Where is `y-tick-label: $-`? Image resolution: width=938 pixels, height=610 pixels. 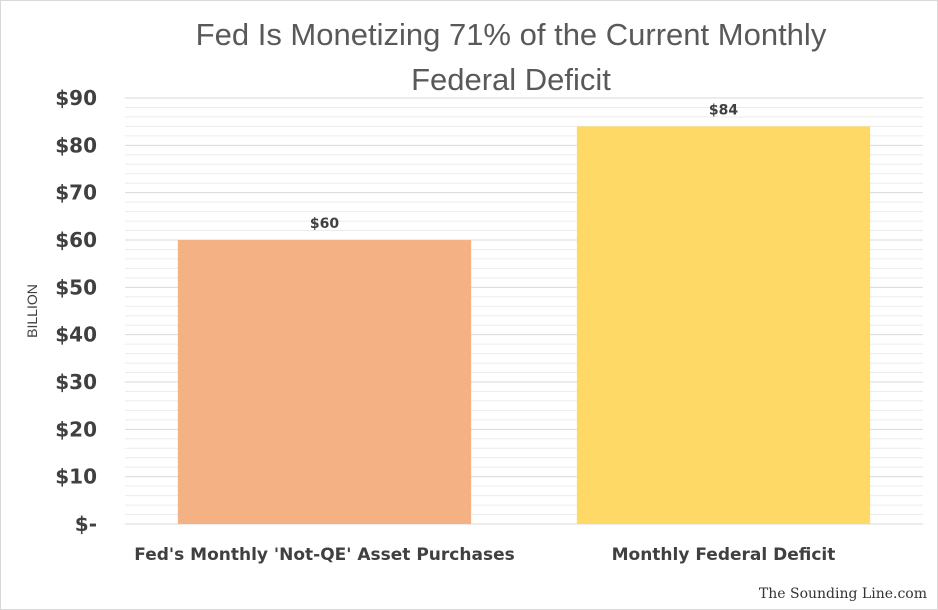 y-tick-label: $- is located at coordinates (86, 524).